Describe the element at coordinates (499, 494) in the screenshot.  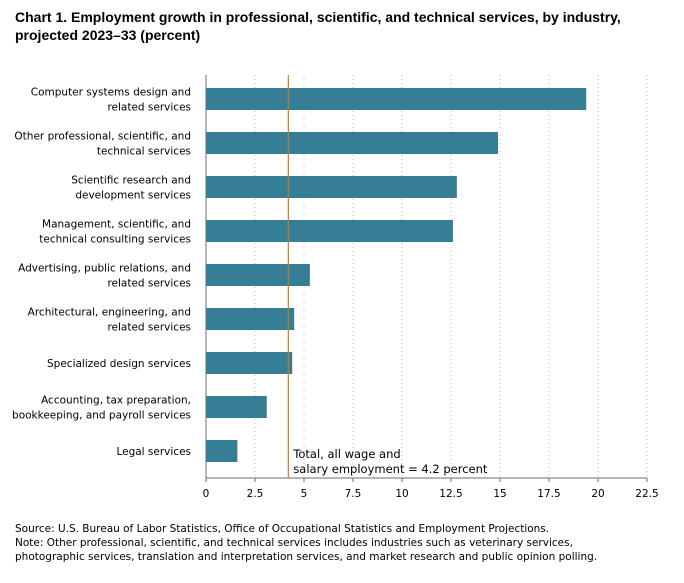
I see `x-tick-label: 15` at that location.